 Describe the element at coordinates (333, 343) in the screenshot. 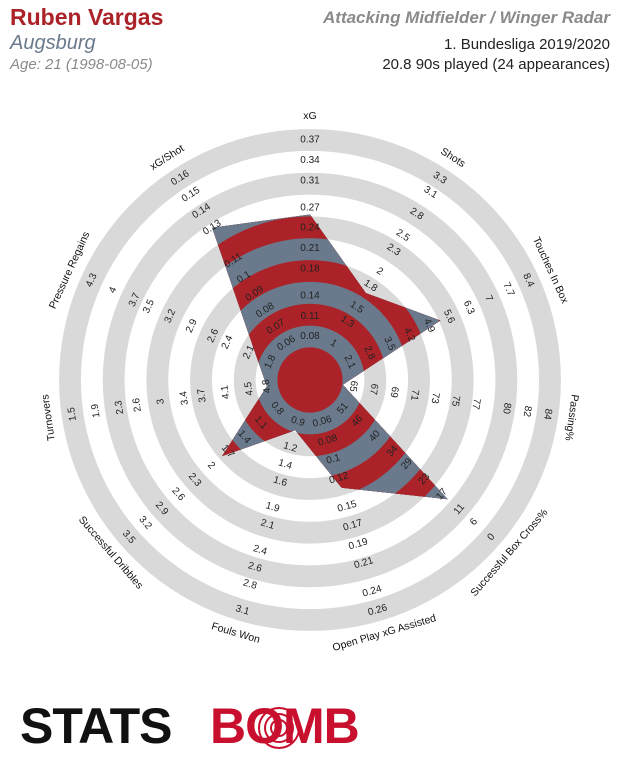

I see `tick-label: 1` at that location.